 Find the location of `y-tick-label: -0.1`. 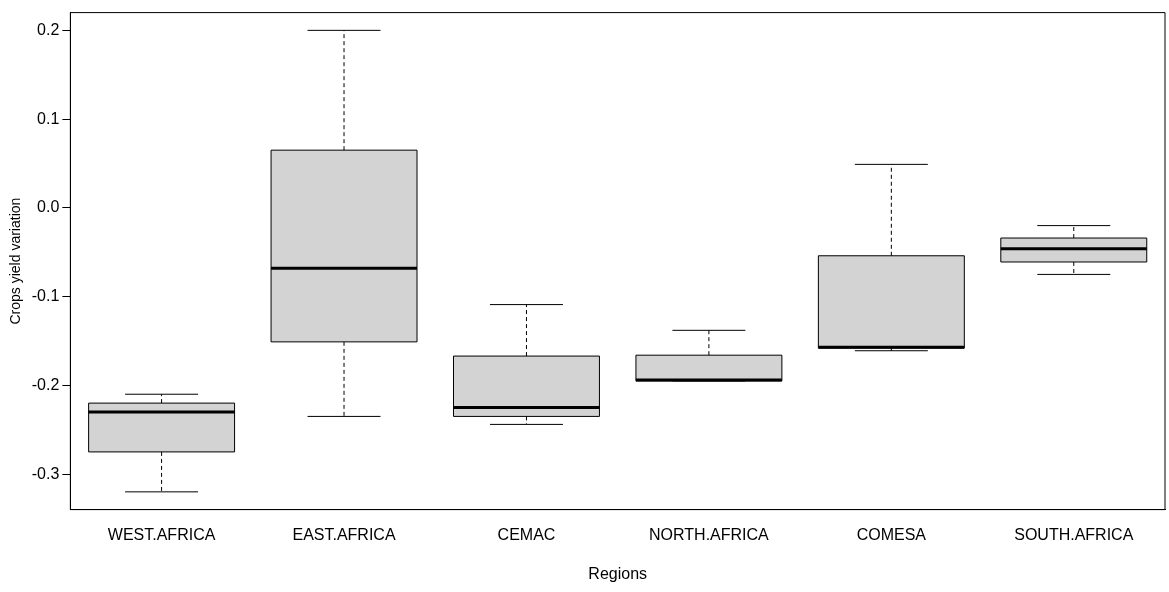

y-tick-label: -0.1 is located at coordinates (45, 296).